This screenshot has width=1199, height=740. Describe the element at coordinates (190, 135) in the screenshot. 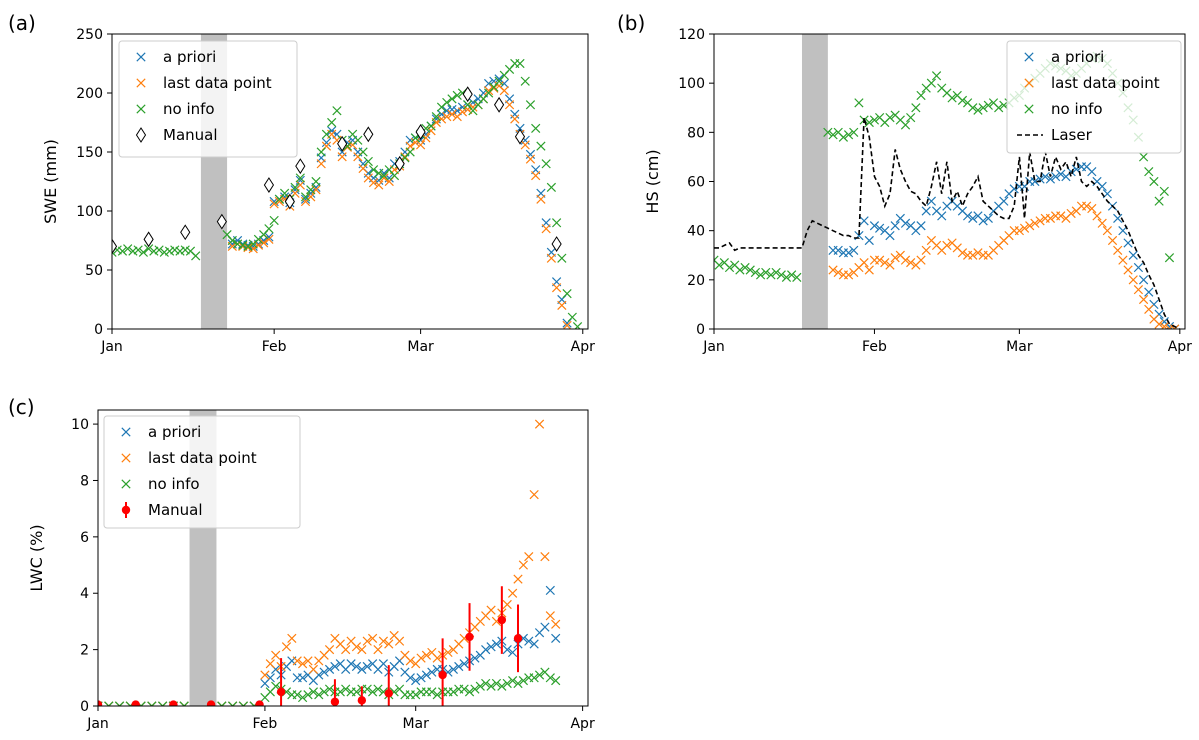

I see `legend-label: Manual` at that location.